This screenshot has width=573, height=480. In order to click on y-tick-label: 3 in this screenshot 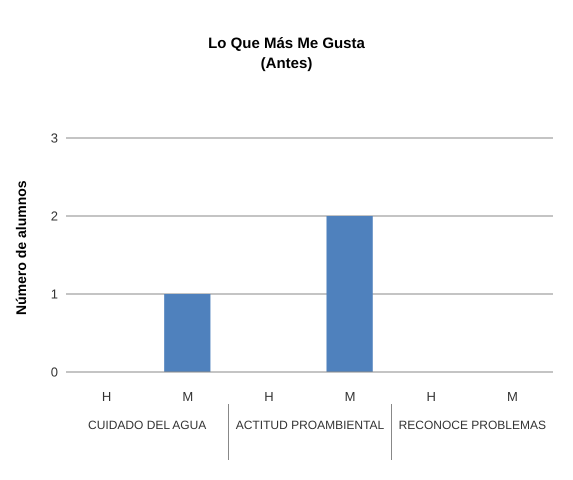, I will do `click(54, 138)`.